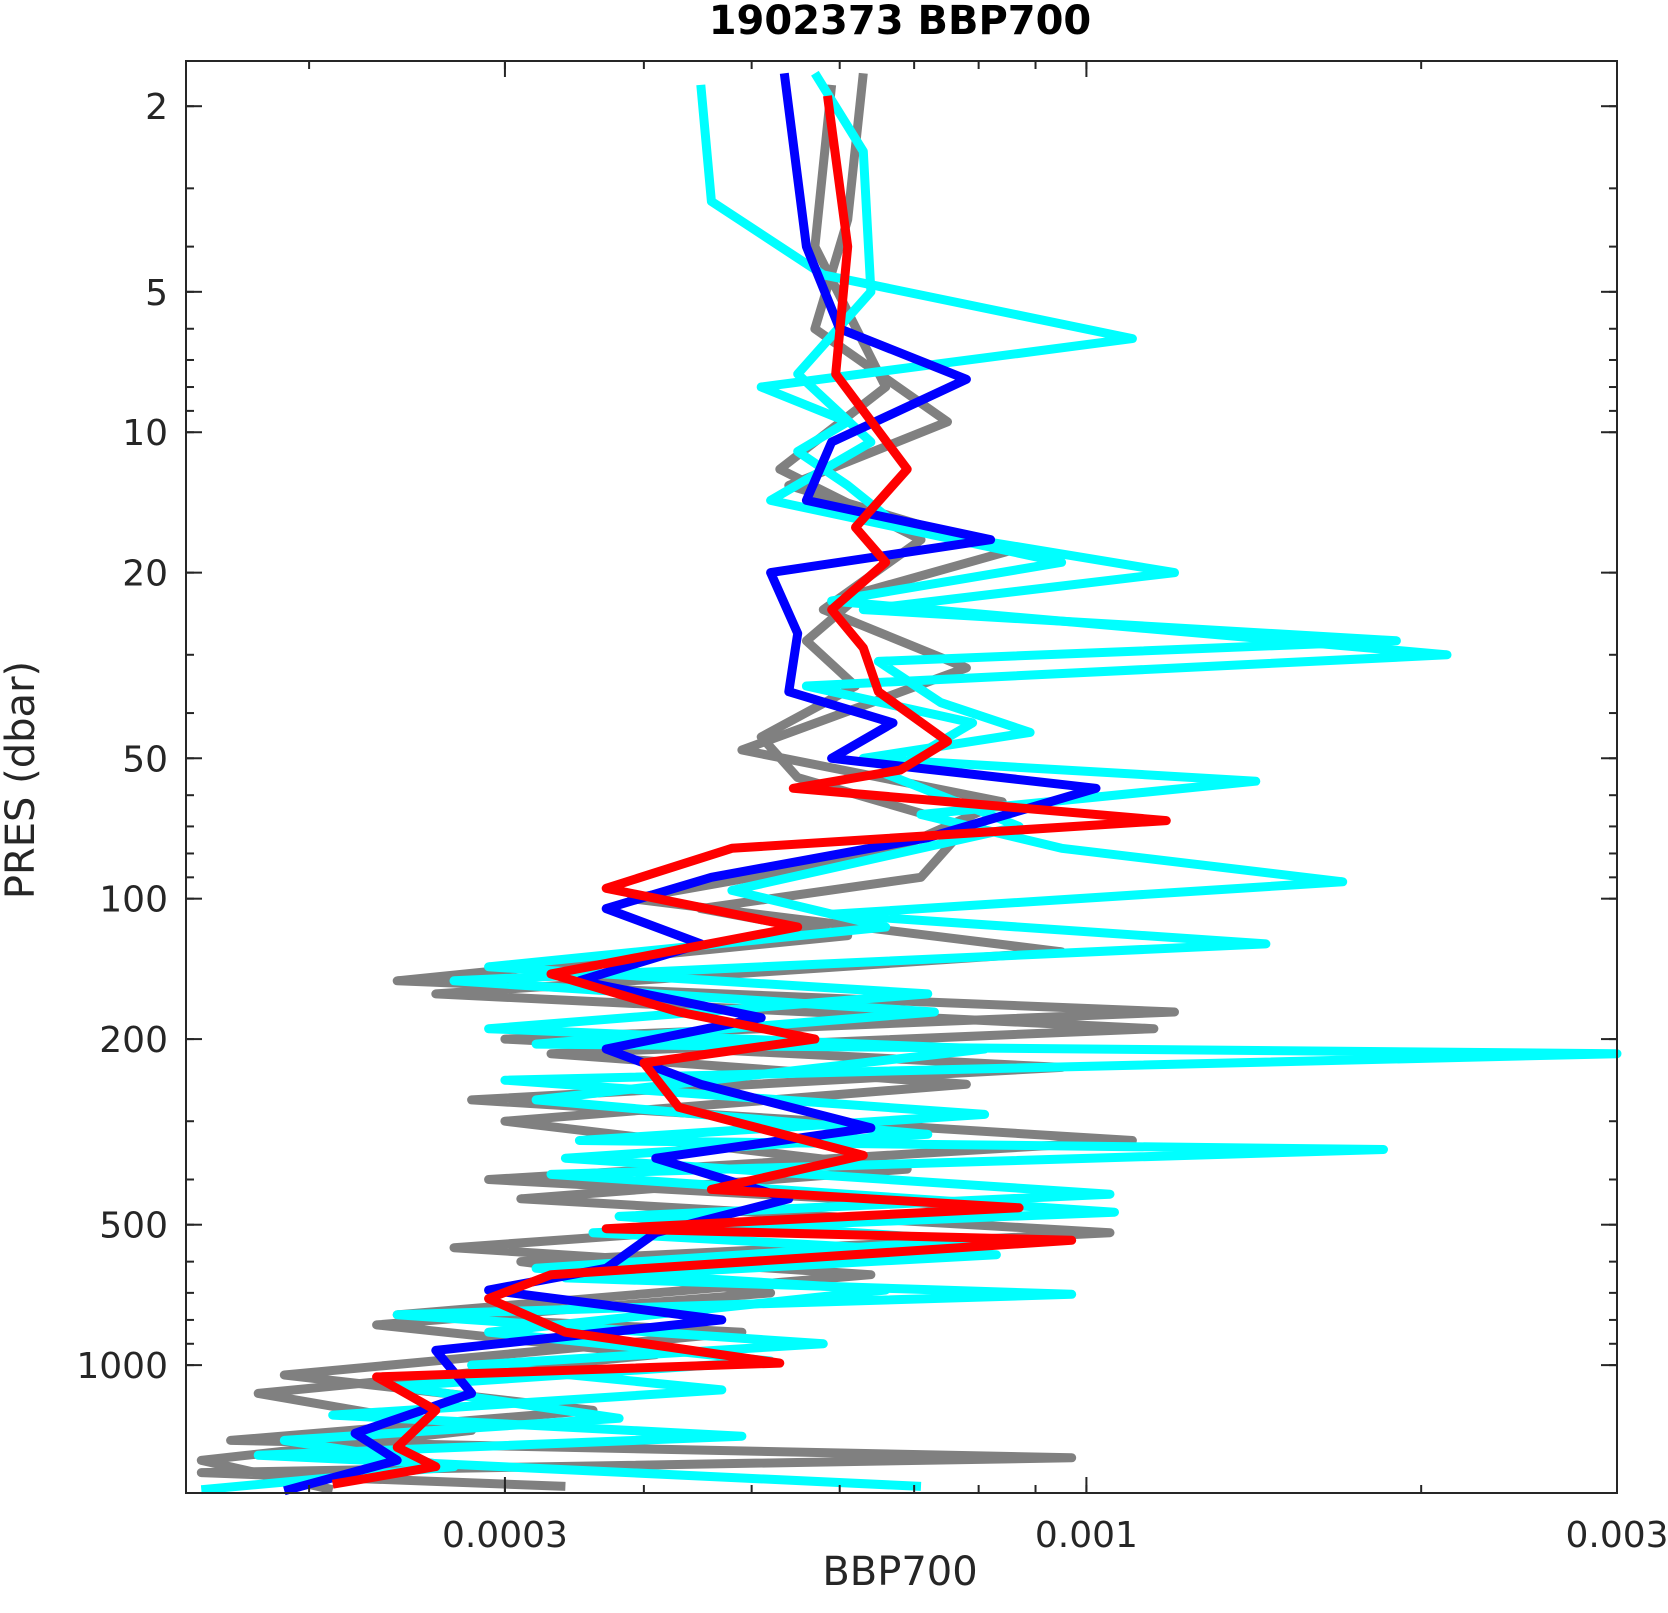  Describe the element at coordinates (133, 1040) in the screenshot. I see `y-tick-label: 200` at that location.